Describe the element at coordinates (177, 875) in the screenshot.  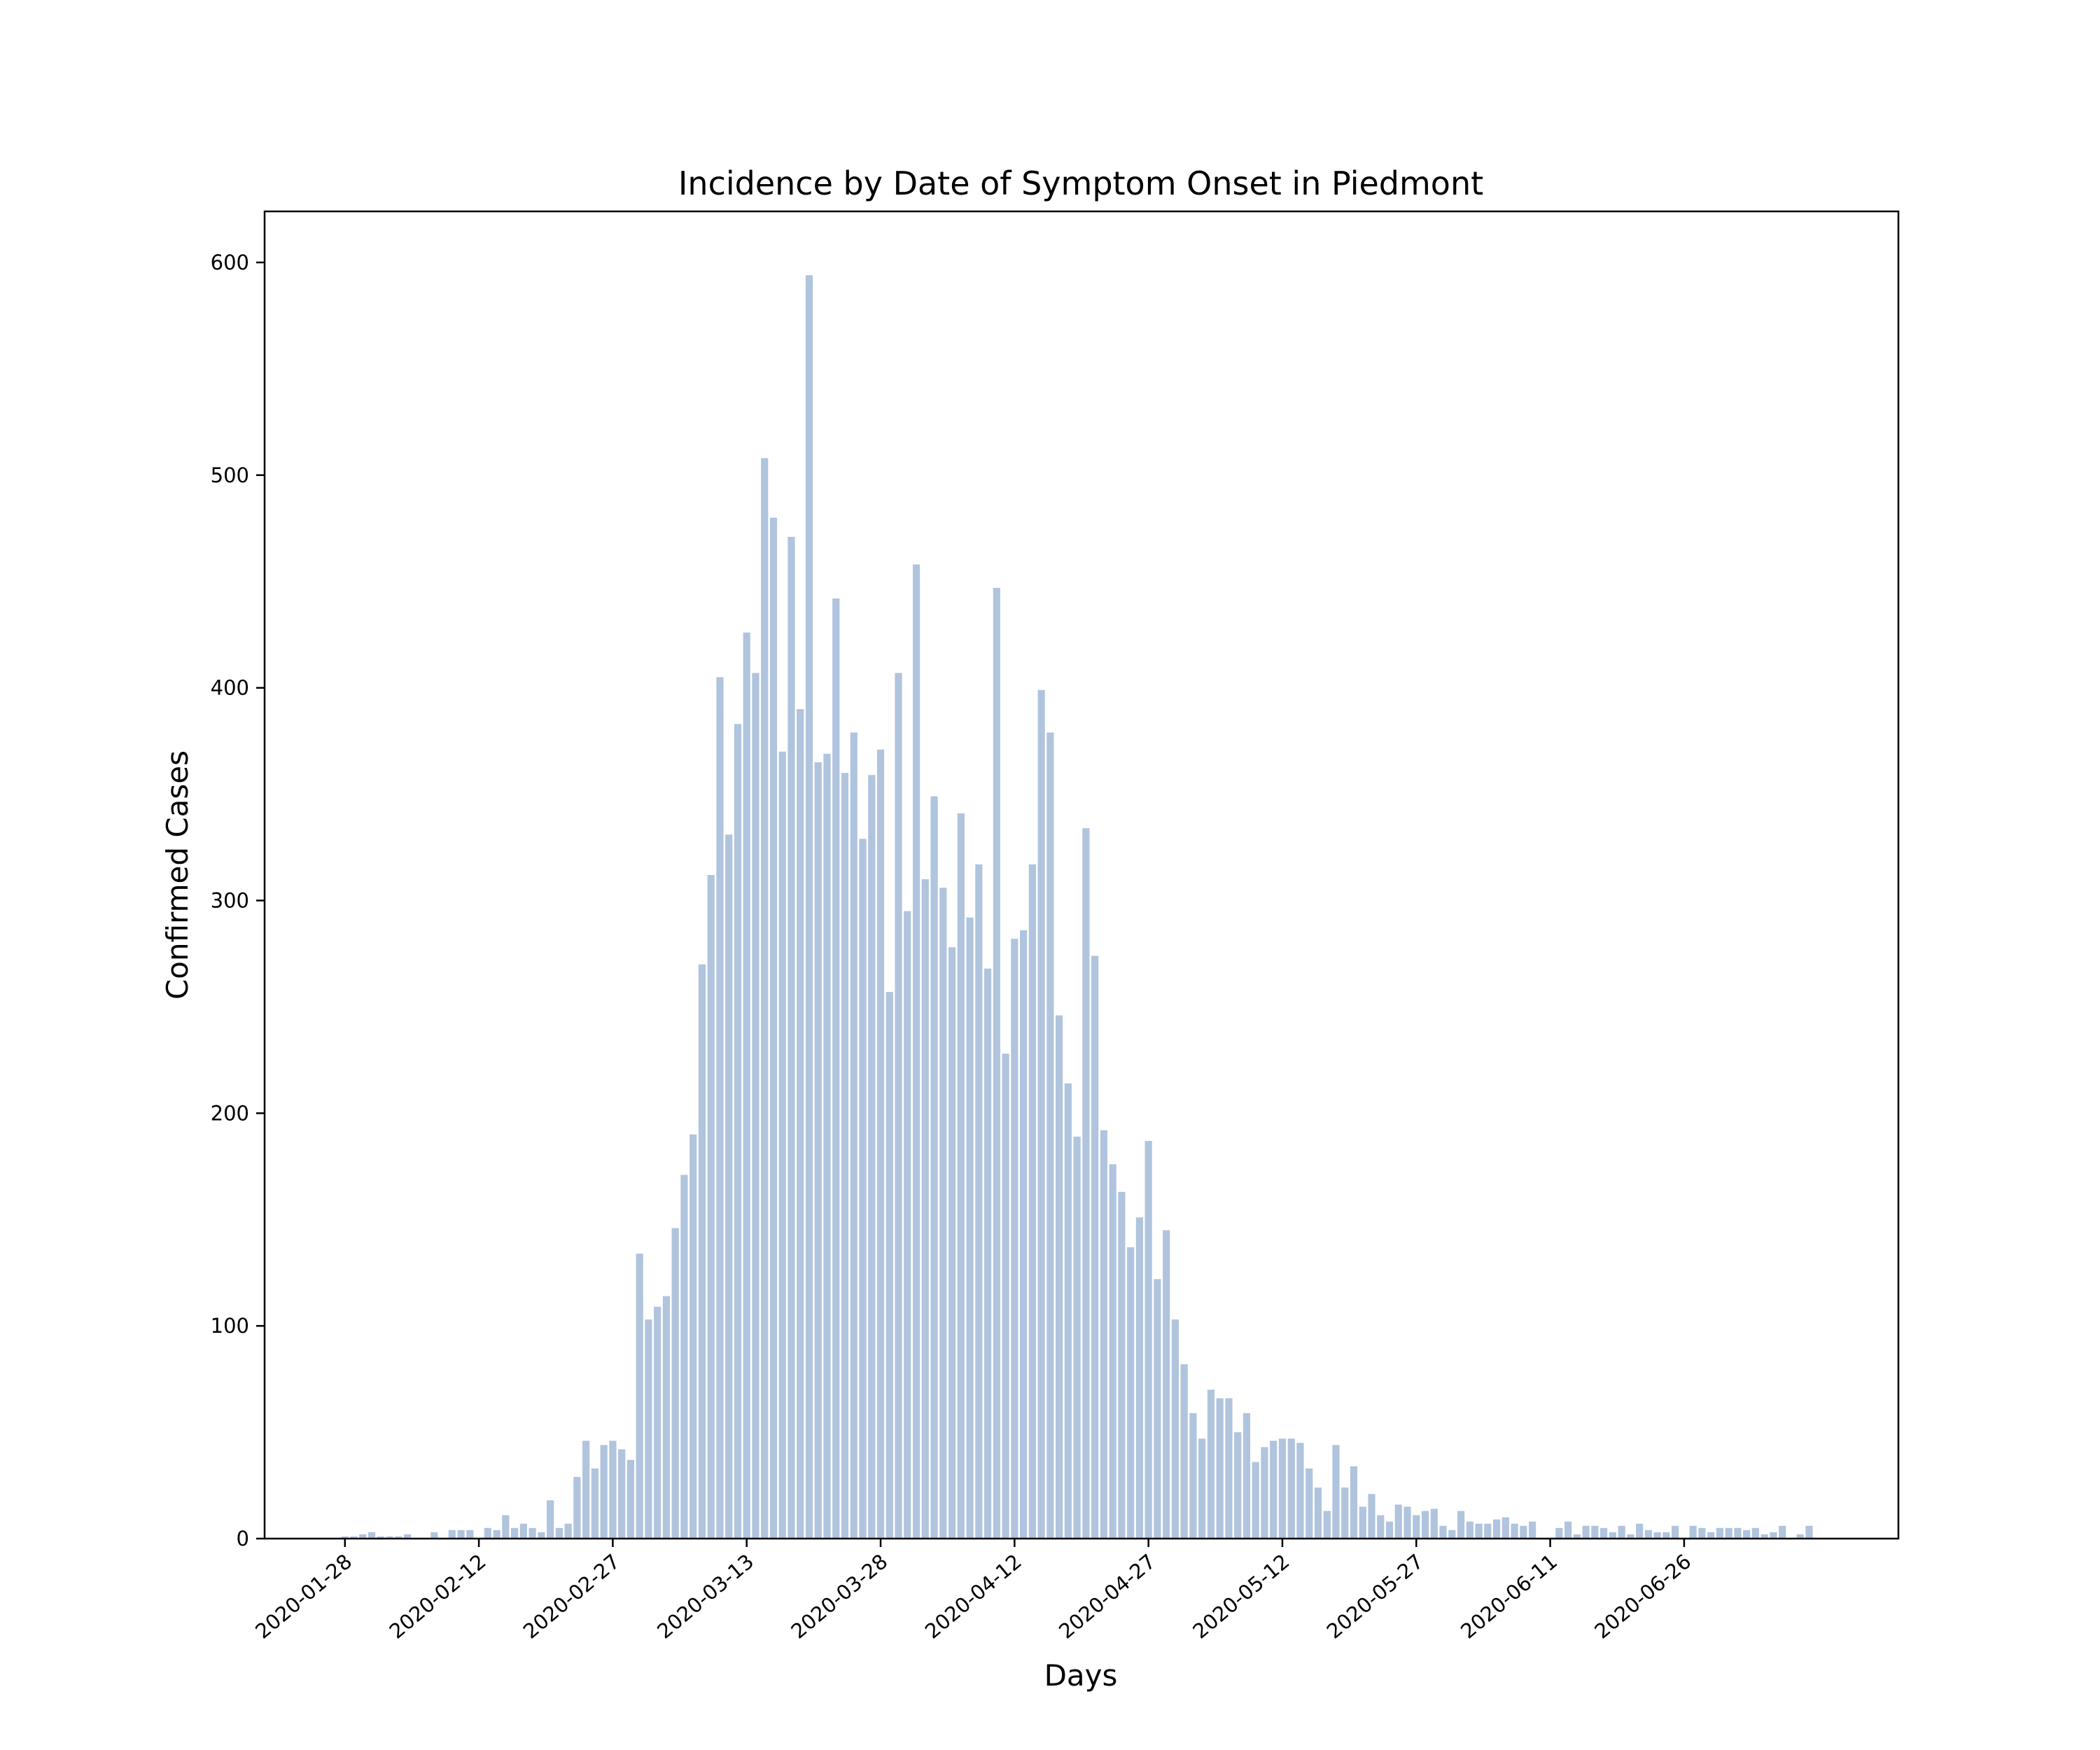
I see `y-axis-label: Confirmed Cases` at that location.